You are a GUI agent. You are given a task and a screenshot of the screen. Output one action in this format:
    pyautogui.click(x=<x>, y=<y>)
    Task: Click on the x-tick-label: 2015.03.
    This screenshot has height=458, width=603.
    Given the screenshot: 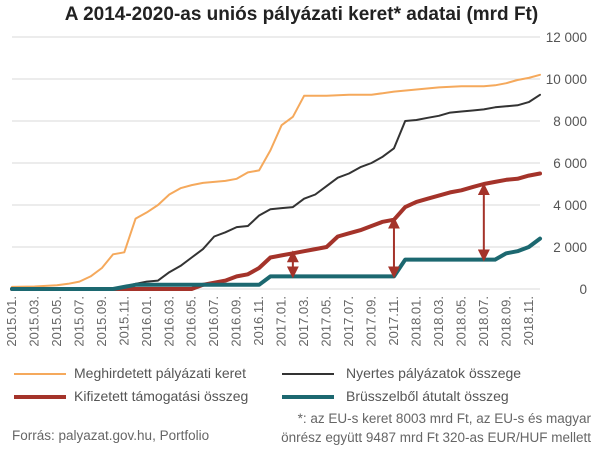 What is the action you would take?
    pyautogui.click(x=33, y=321)
    